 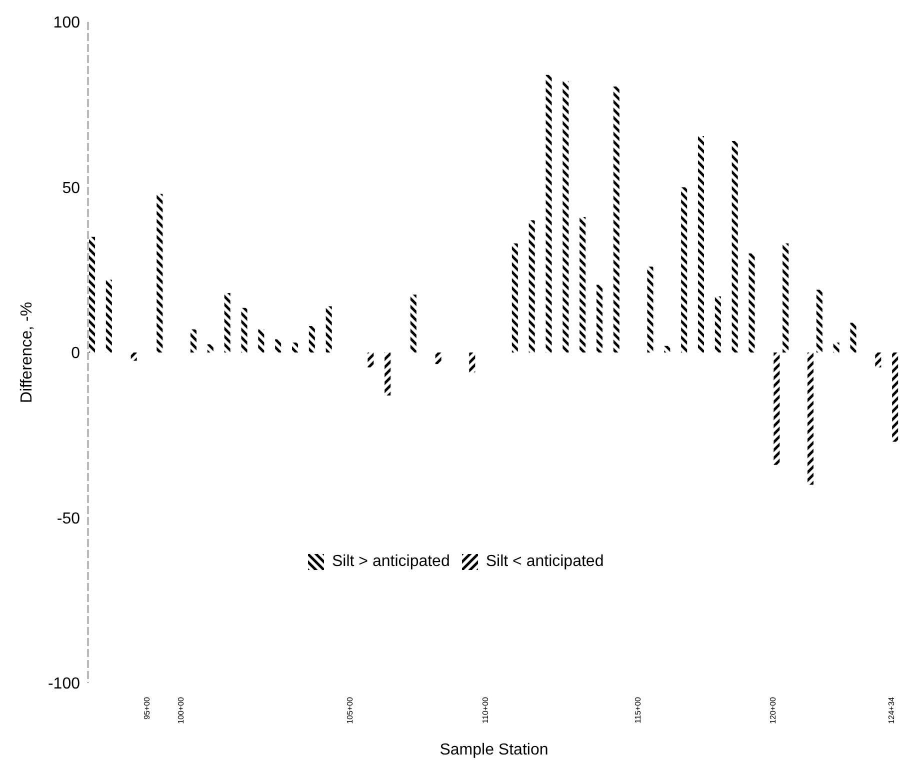 What do you see at coordinates (545, 562) in the screenshot?
I see `legend-label: Silt < anticipated` at bounding box center [545, 562].